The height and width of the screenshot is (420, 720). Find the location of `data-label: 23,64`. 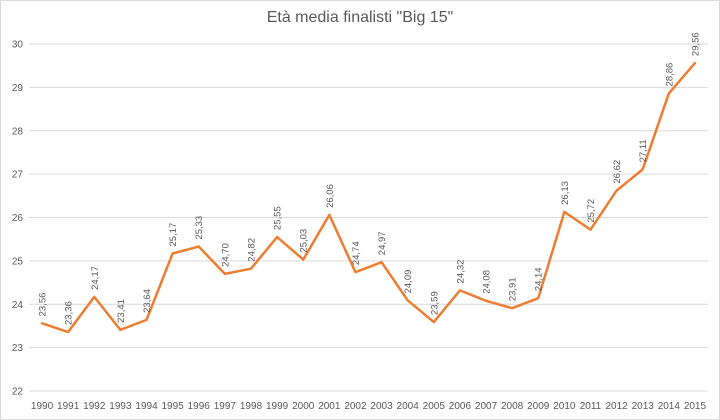

data-label: 23,64 is located at coordinates (147, 301).